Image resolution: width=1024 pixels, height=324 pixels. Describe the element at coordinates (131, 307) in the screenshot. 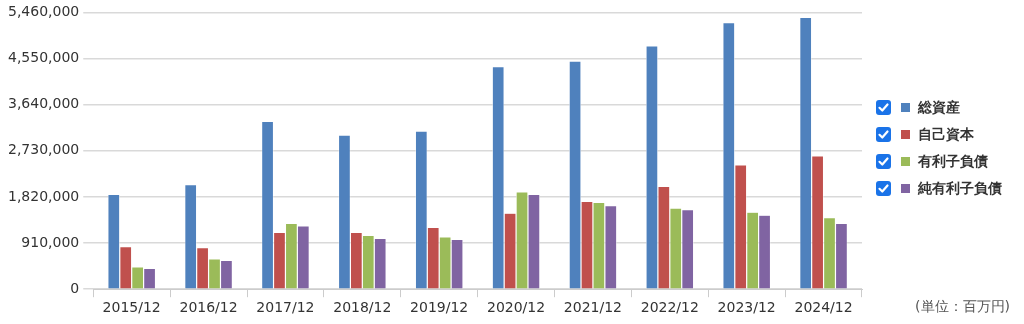

I see `x-tick-label: 2015/12` at that location.